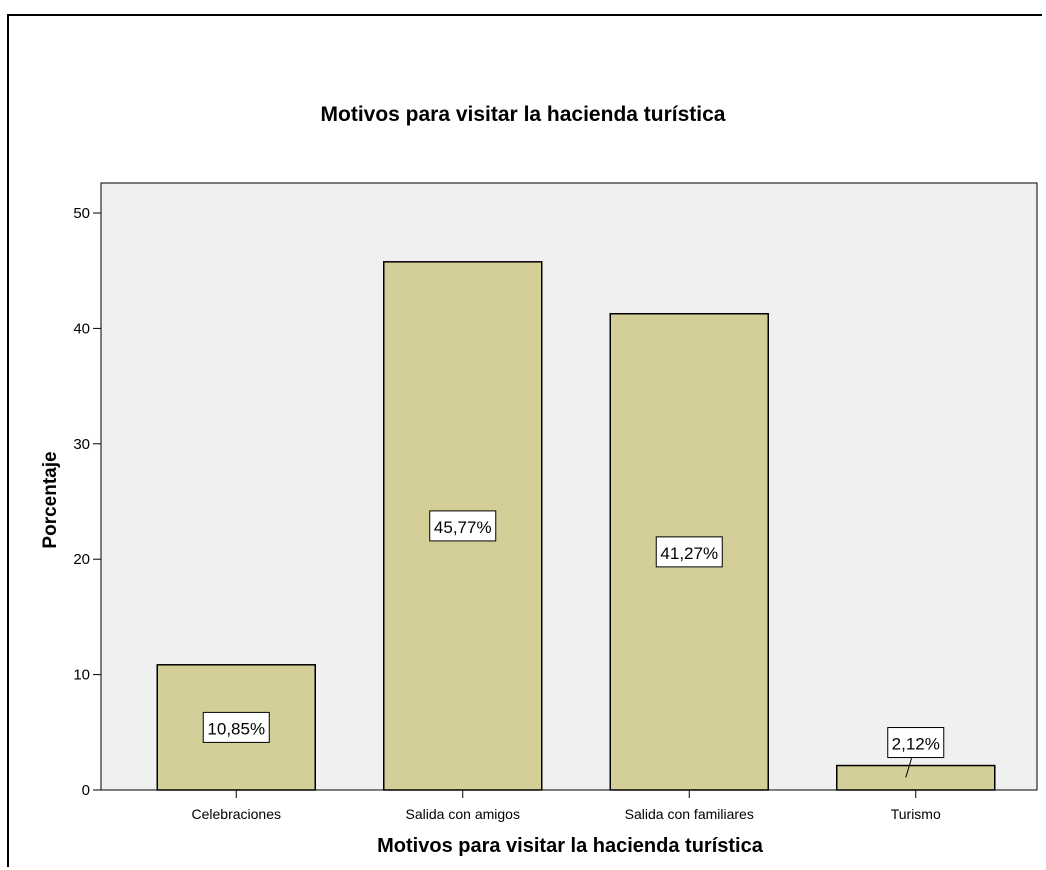 The height and width of the screenshot is (870, 1046). I want to click on x-tick-label: Salida con amigos, so click(463, 814).